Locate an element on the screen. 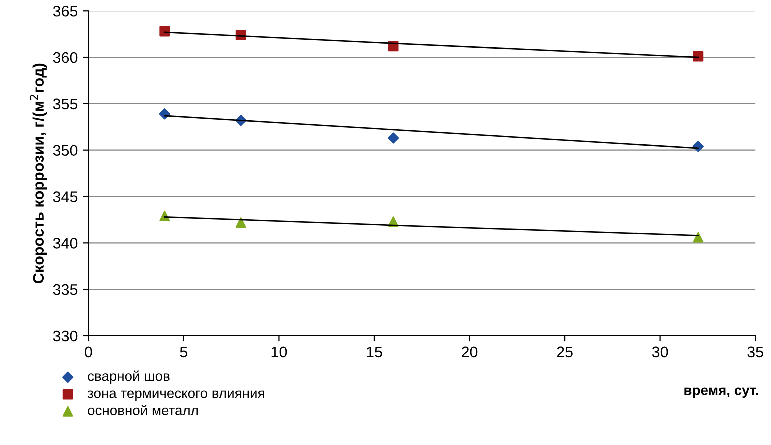 The height and width of the screenshot is (445, 771). x-tick-label: 30 is located at coordinates (660, 352).